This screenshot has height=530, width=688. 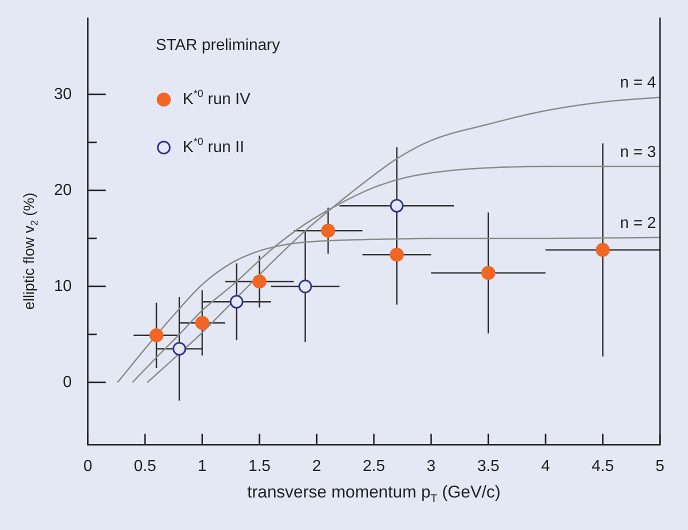 What do you see at coordinates (67, 382) in the screenshot?
I see `y-tick-label: 0` at bounding box center [67, 382].